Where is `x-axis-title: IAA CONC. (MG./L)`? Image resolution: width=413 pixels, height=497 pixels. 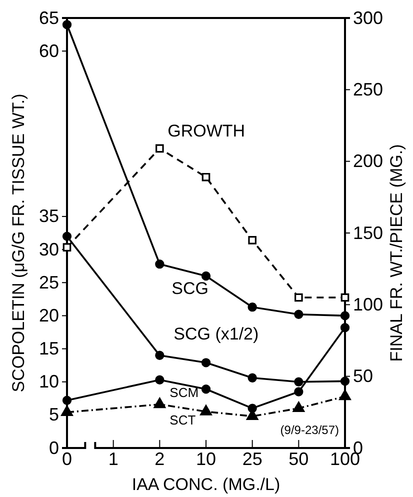
x-axis-title: IAA CONC. (MG./L) is located at coordinates (206, 484).